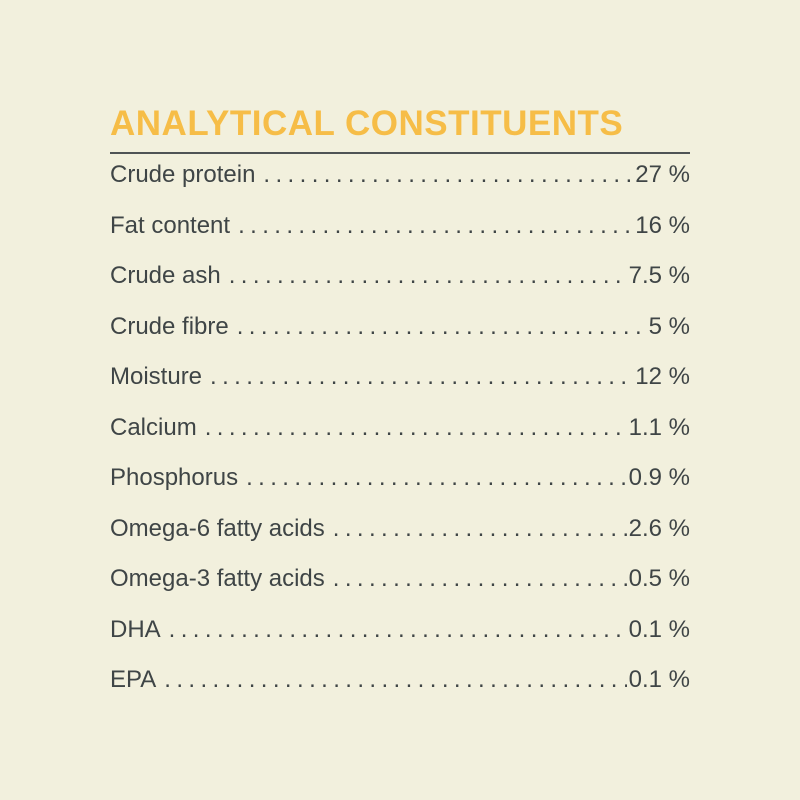 The image size is (800, 800). What do you see at coordinates (165, 275) in the screenshot?
I see `constituent-label: Crude ash` at bounding box center [165, 275].